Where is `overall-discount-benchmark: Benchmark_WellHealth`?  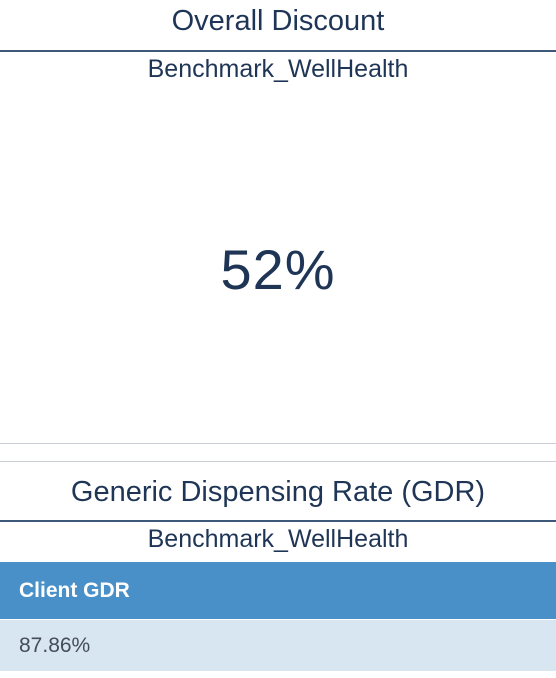
overall-discount-benchmark: Benchmark_WellHealth is located at coordinates (278, 69).